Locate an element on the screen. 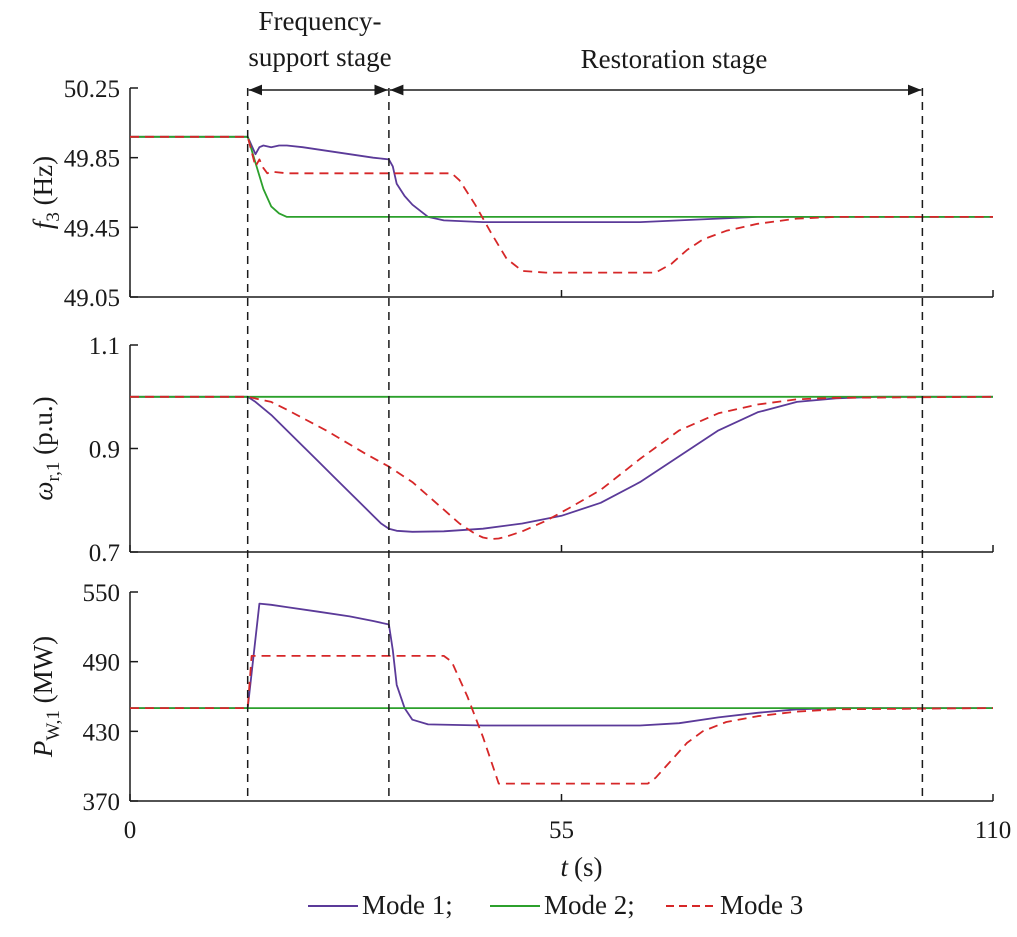 Image resolution: width=1017 pixels, height=937 pixels. stage-label-frequency-support-line2: support stage is located at coordinates (319, 57).